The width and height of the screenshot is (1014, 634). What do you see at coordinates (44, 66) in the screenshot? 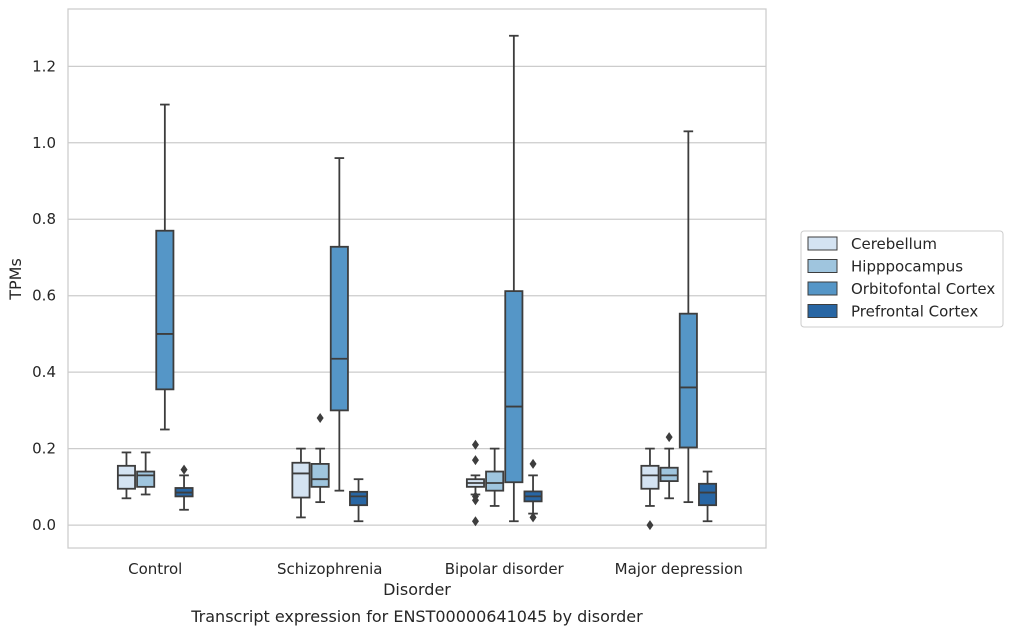
I see `y-tick-label: 1.2` at bounding box center [44, 66].